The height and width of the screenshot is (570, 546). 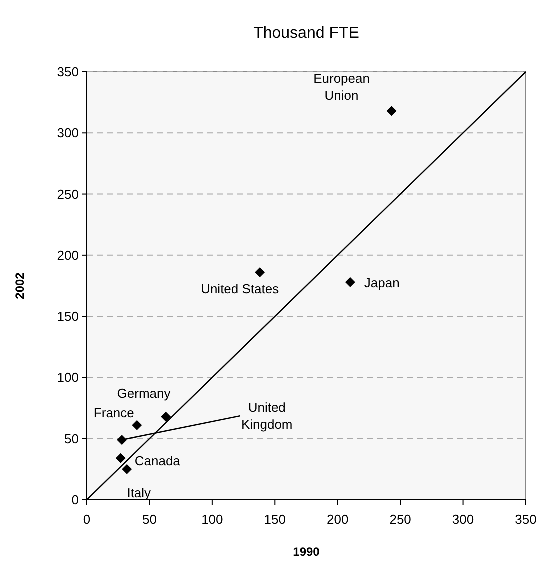 I want to click on x-tick-label: 200, so click(x=338, y=519).